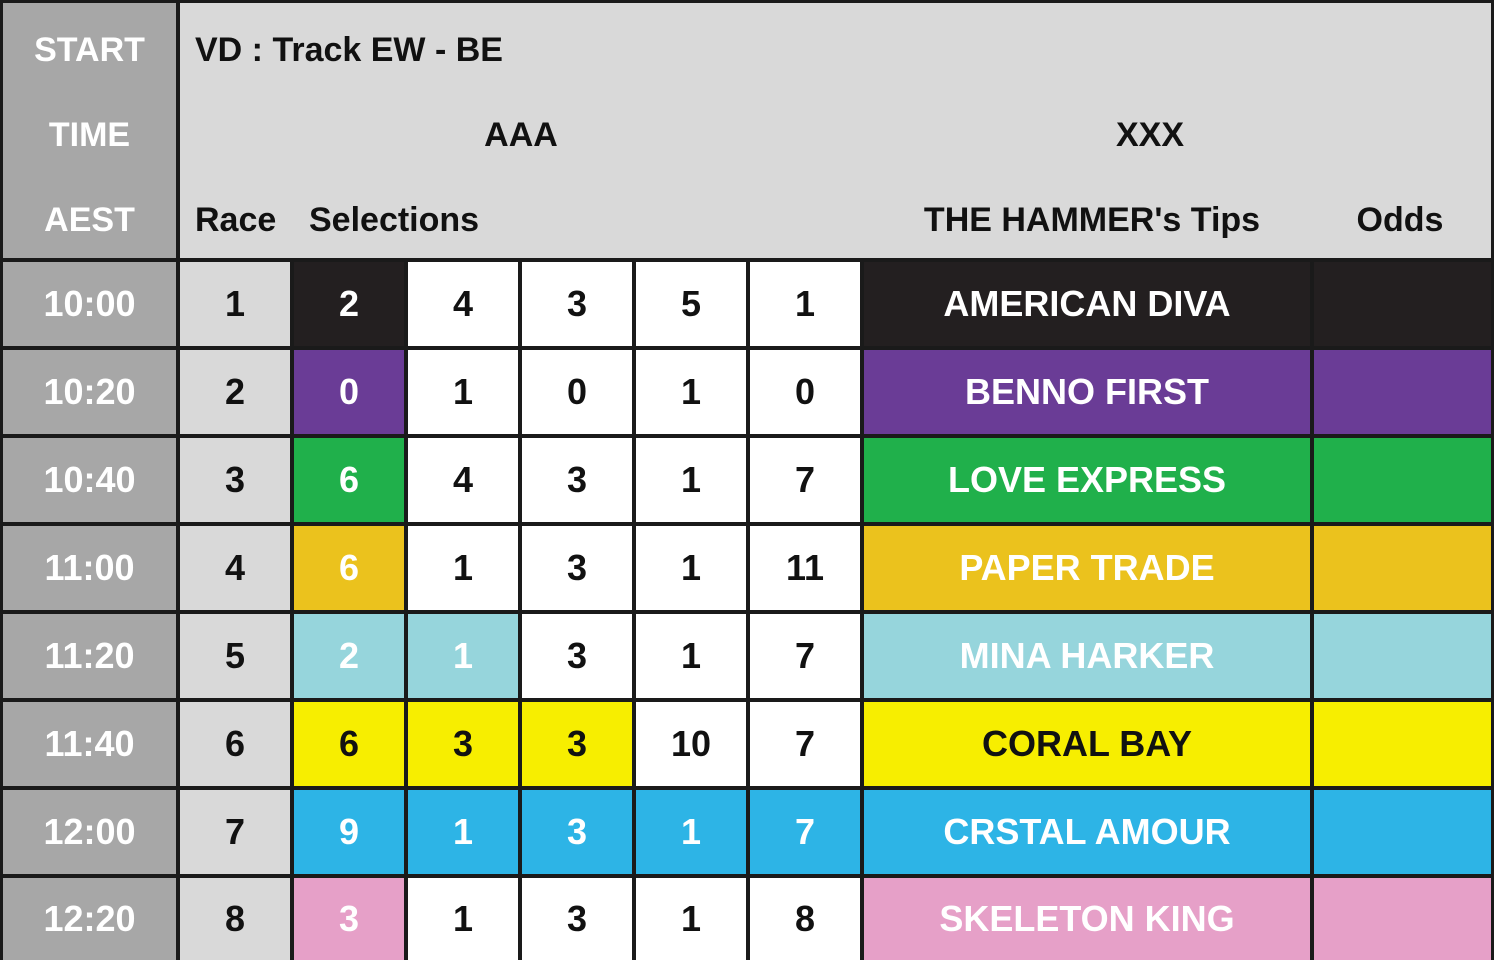 The image size is (1494, 960). What do you see at coordinates (691, 744) in the screenshot?
I see `selection-cell: 10` at bounding box center [691, 744].